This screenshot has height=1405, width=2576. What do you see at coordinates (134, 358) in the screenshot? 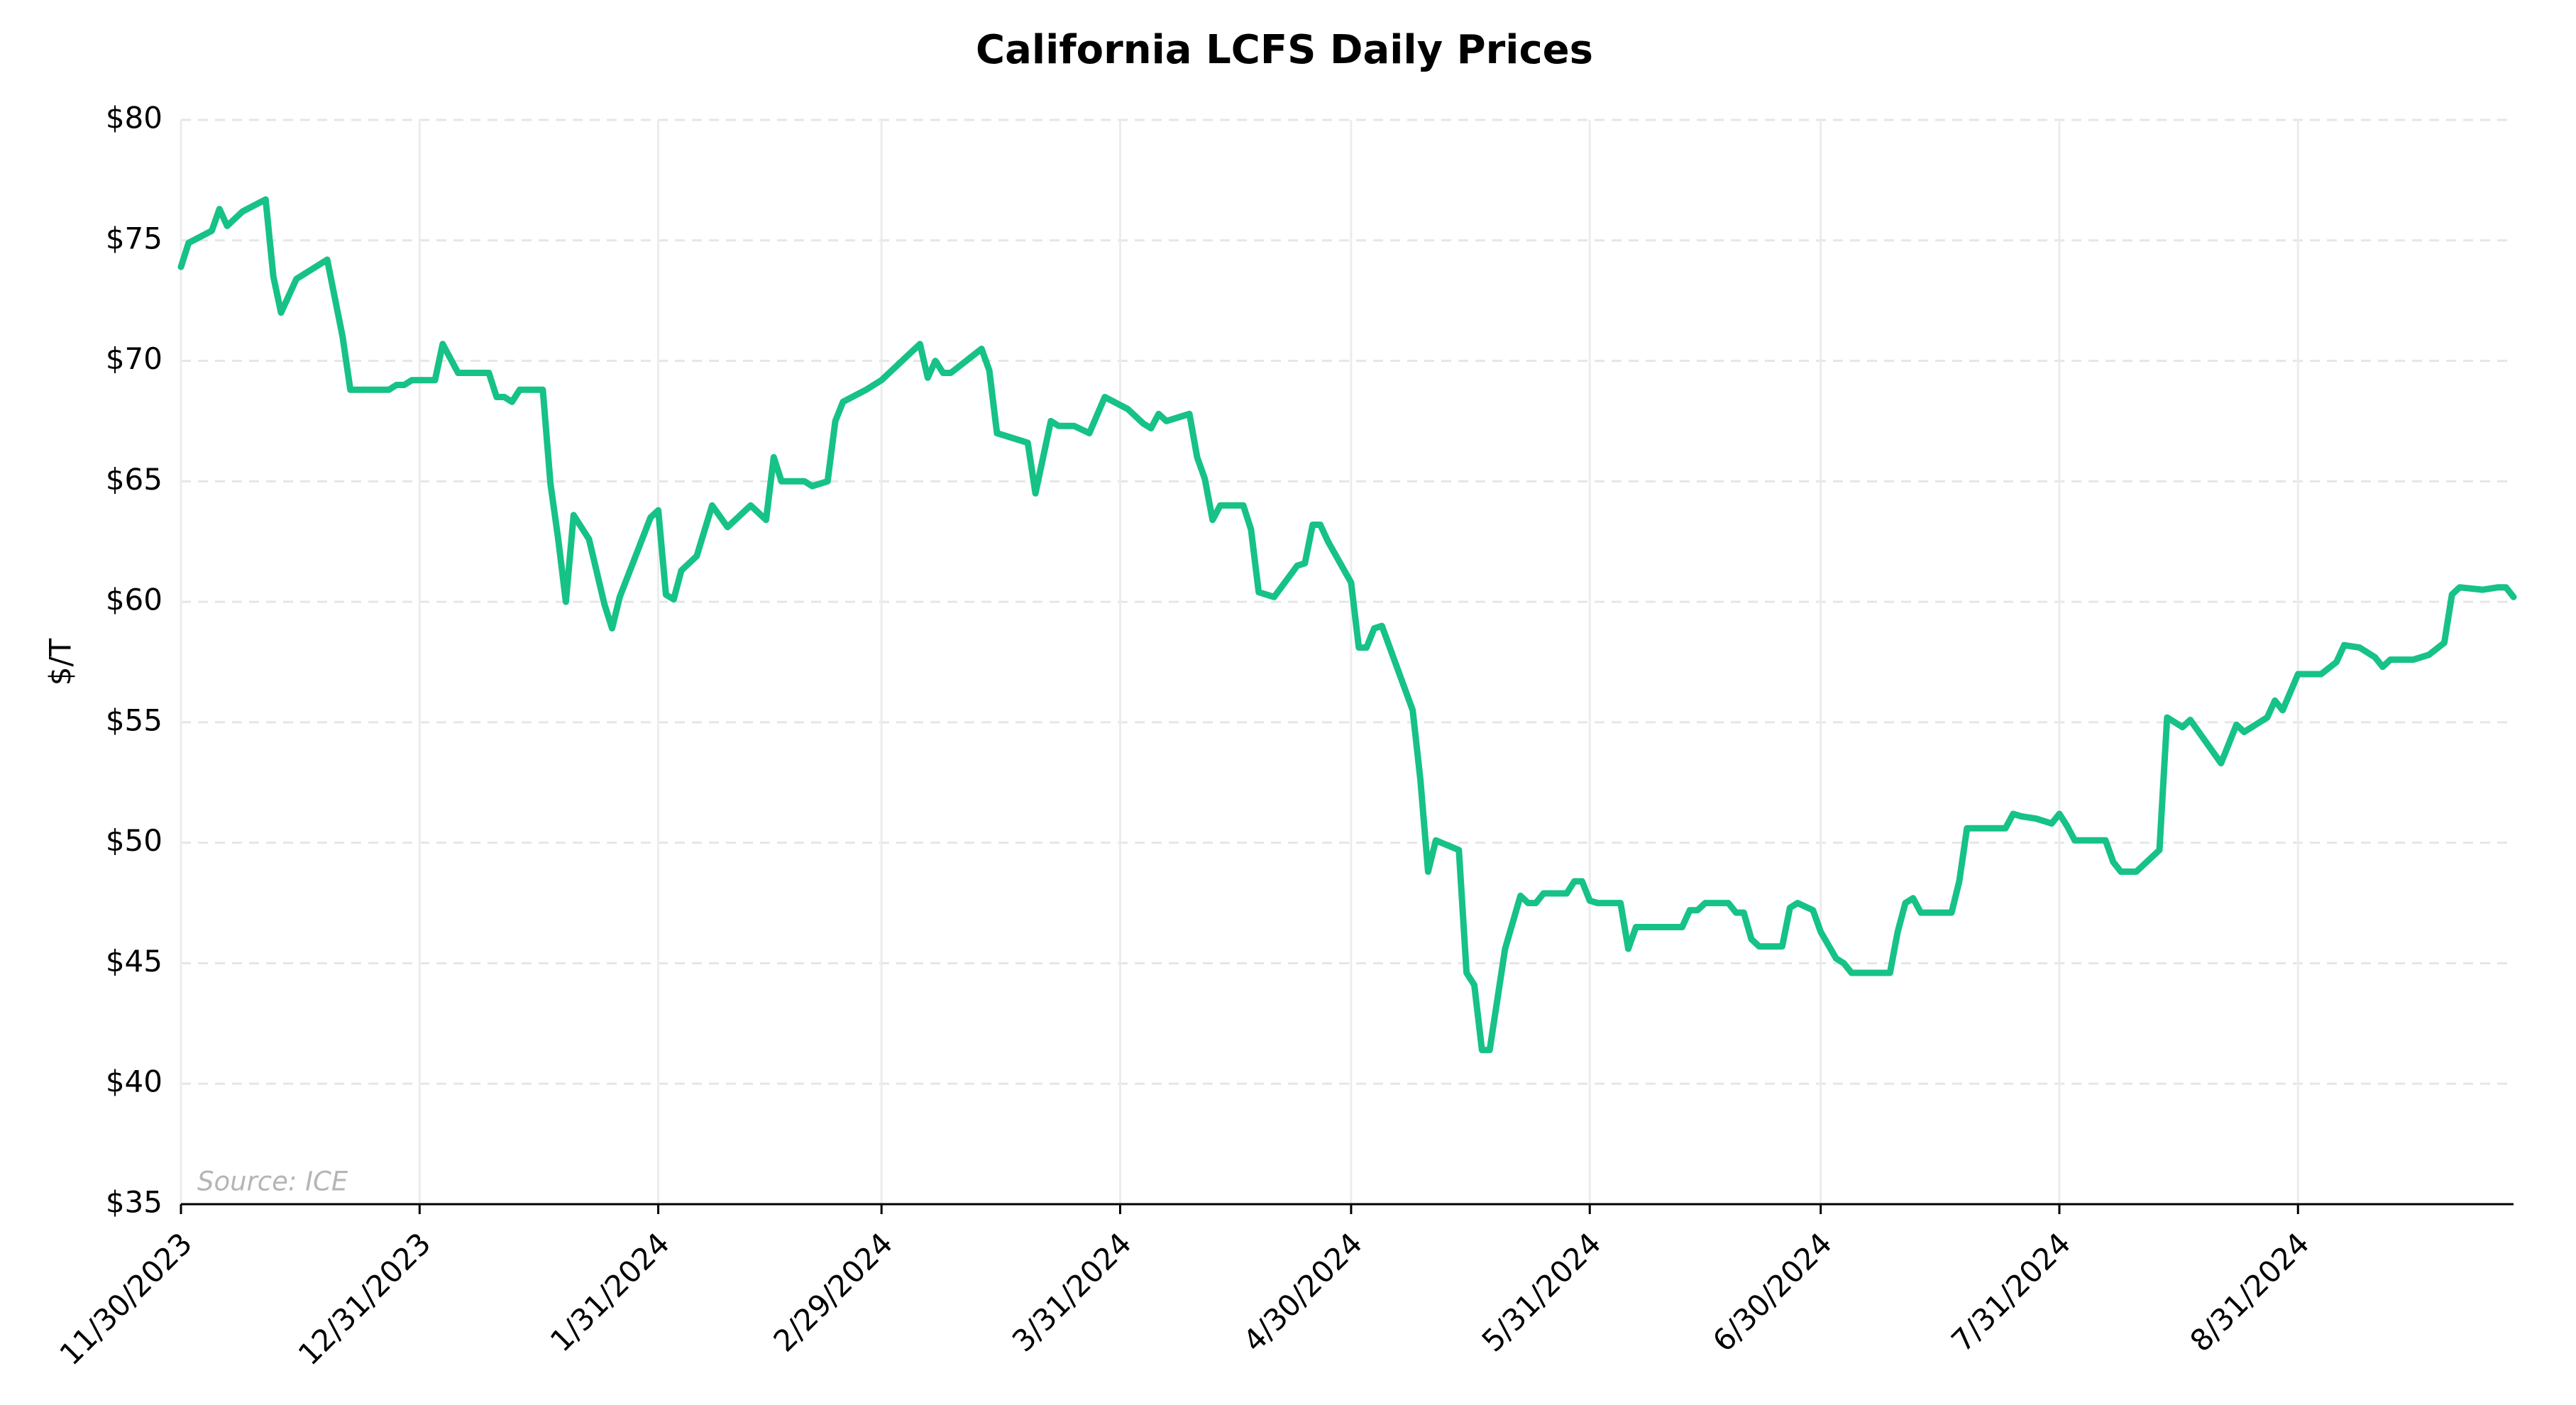
I see `y-tick-label: $70` at bounding box center [134, 358].